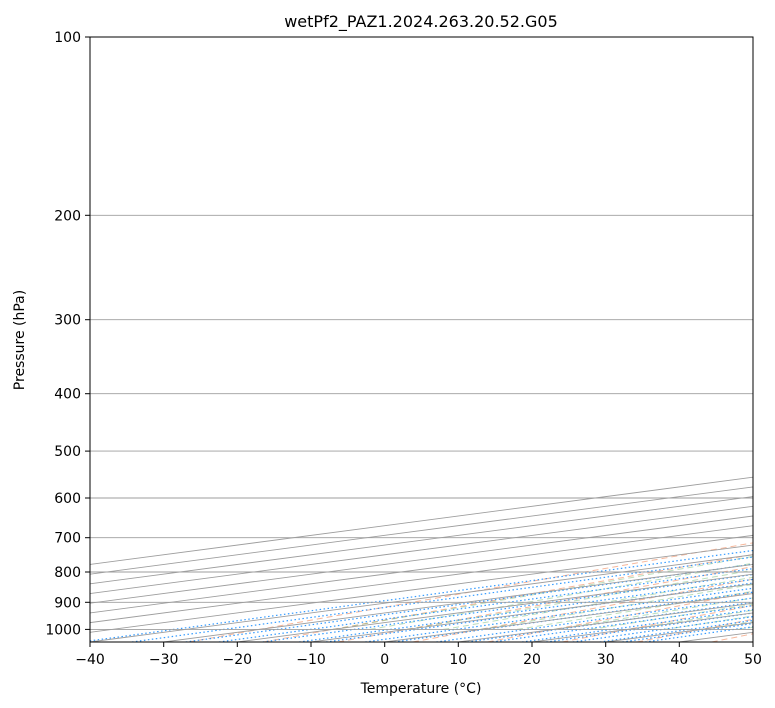 This screenshot has height=708, width=775. I want to click on y-tick-label: 200, so click(67, 216).